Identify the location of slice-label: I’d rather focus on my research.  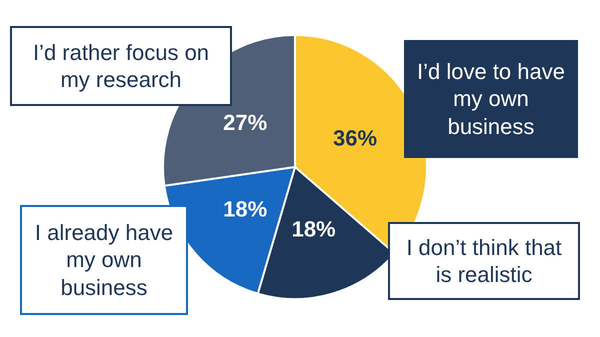
(121, 66).